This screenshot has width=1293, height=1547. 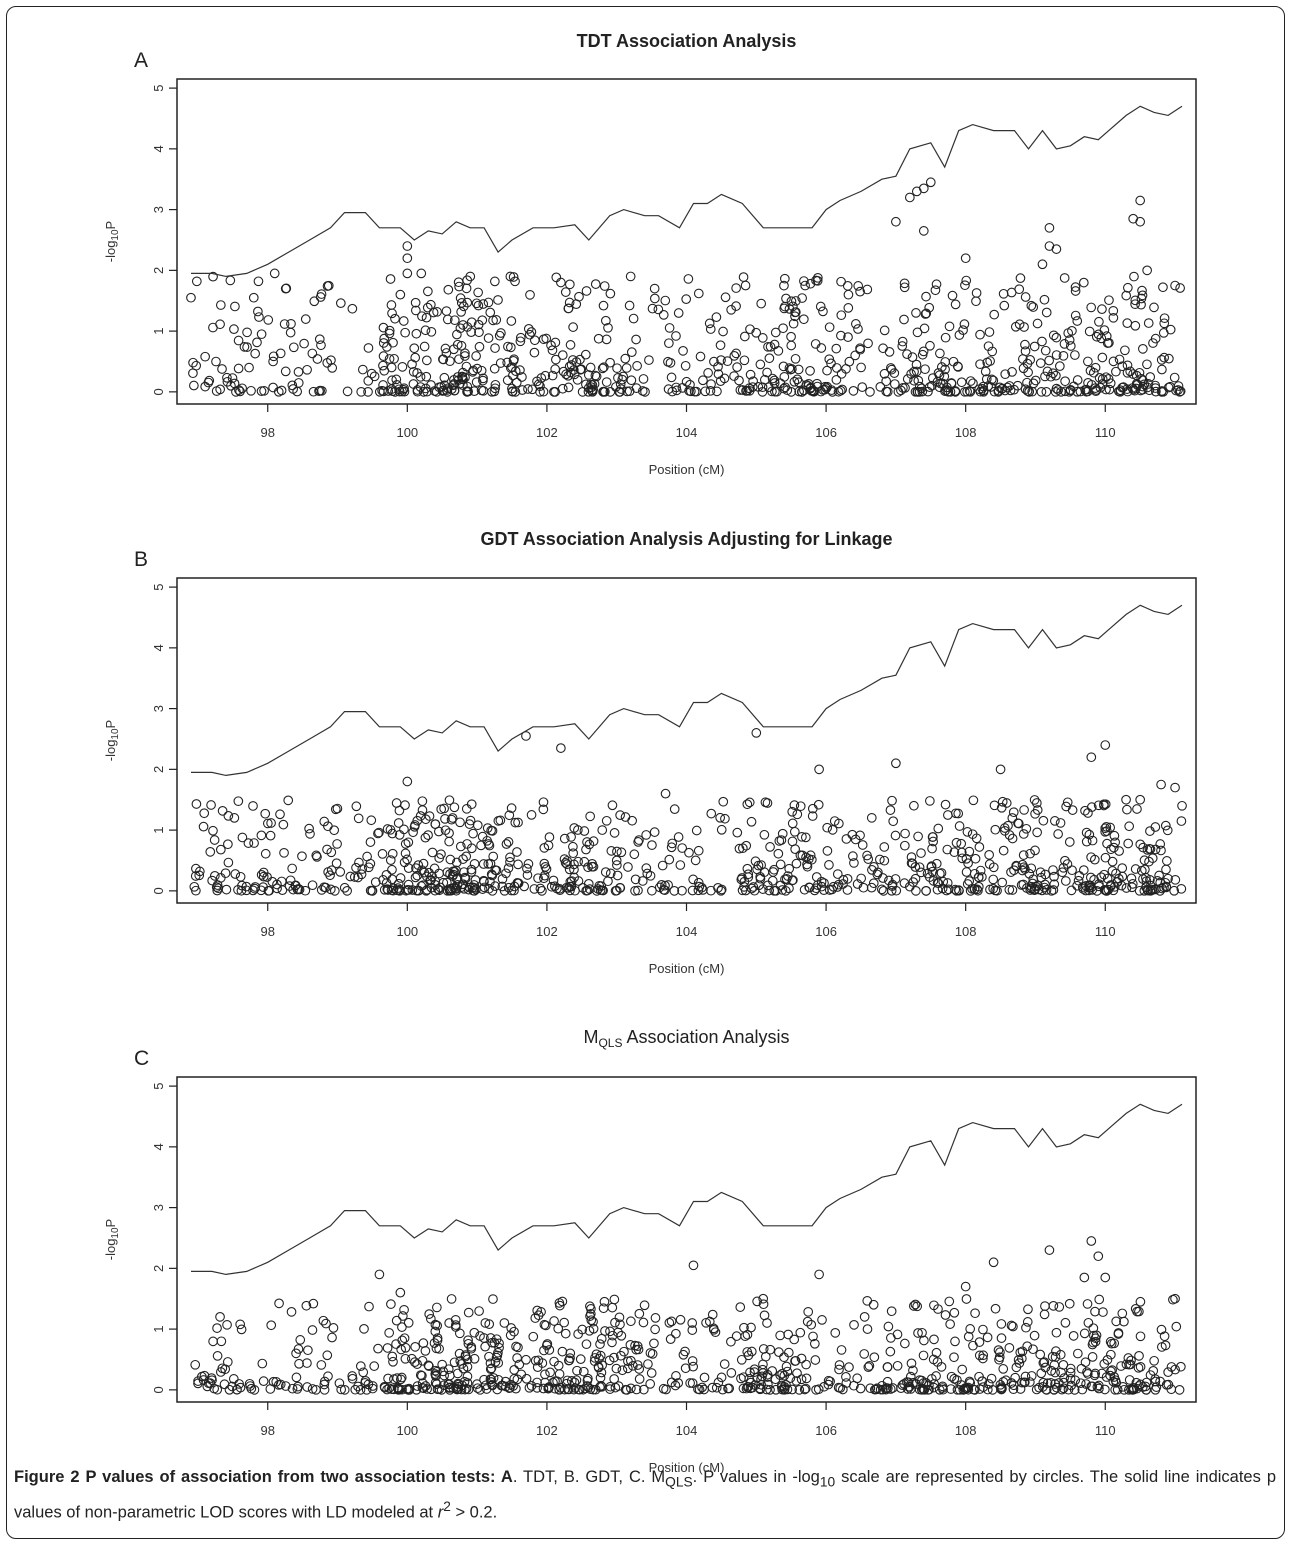 I want to click on x-tick-label: 104, so click(x=687, y=931).